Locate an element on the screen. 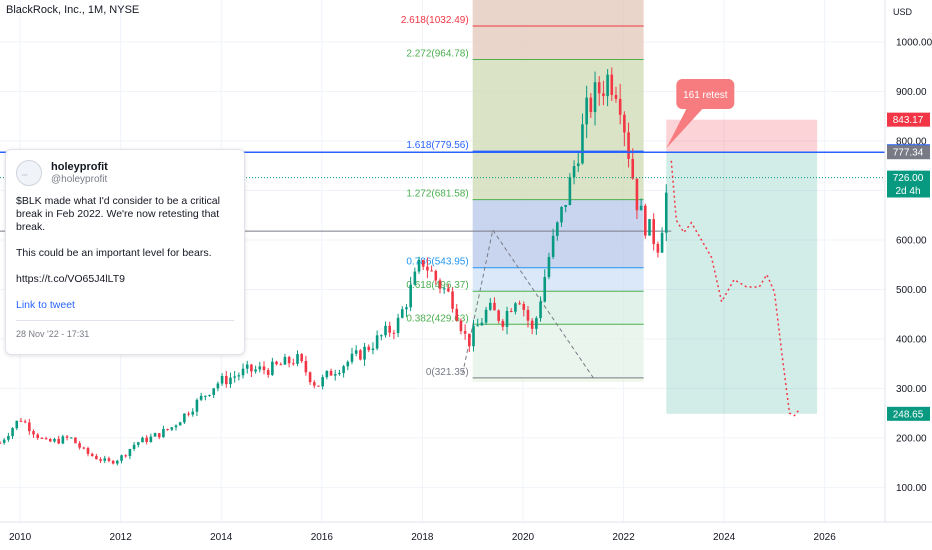  tweet-date: 28 Nov '22 - 17:31 is located at coordinates (53, 334).